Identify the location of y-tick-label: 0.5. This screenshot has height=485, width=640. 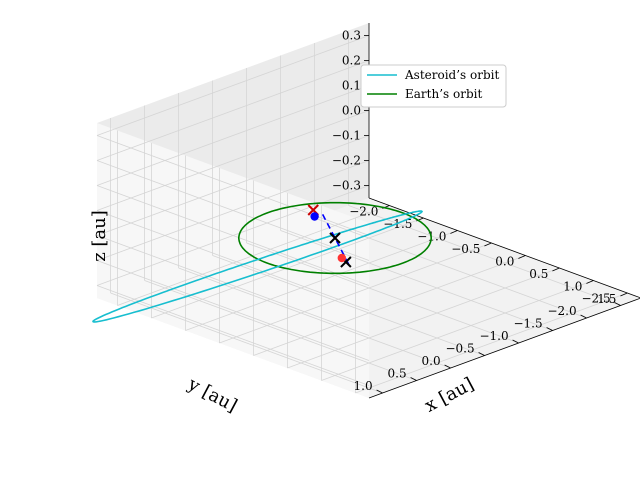
(397, 374).